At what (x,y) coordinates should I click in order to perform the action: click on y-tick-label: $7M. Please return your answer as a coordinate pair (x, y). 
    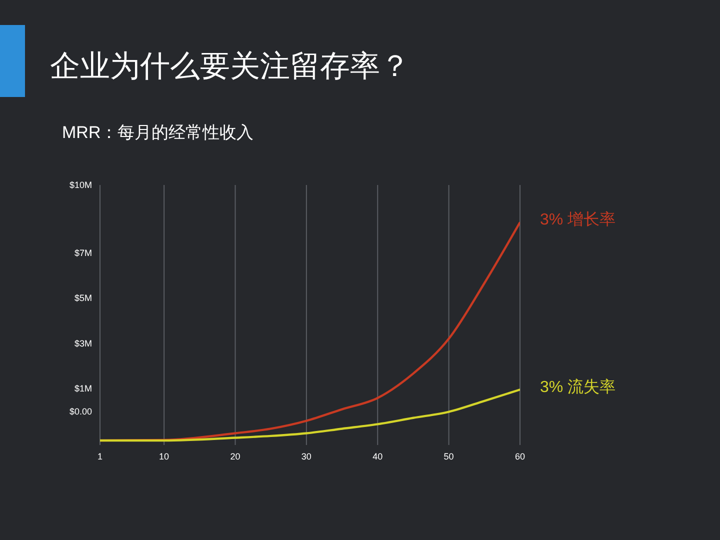
    Looking at the image, I should click on (83, 253).